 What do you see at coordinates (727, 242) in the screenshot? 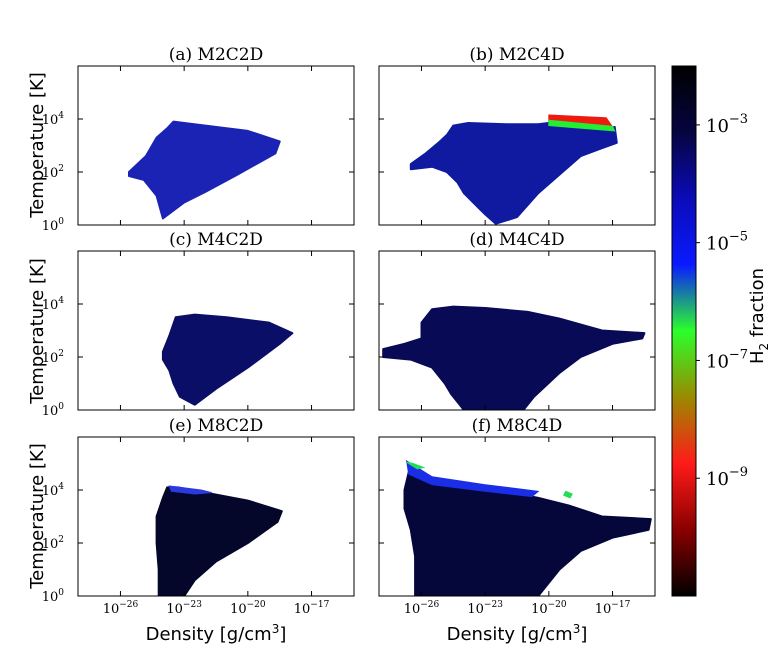
I see `colorbar-tick-label: 10⁻⁵` at bounding box center [727, 242].